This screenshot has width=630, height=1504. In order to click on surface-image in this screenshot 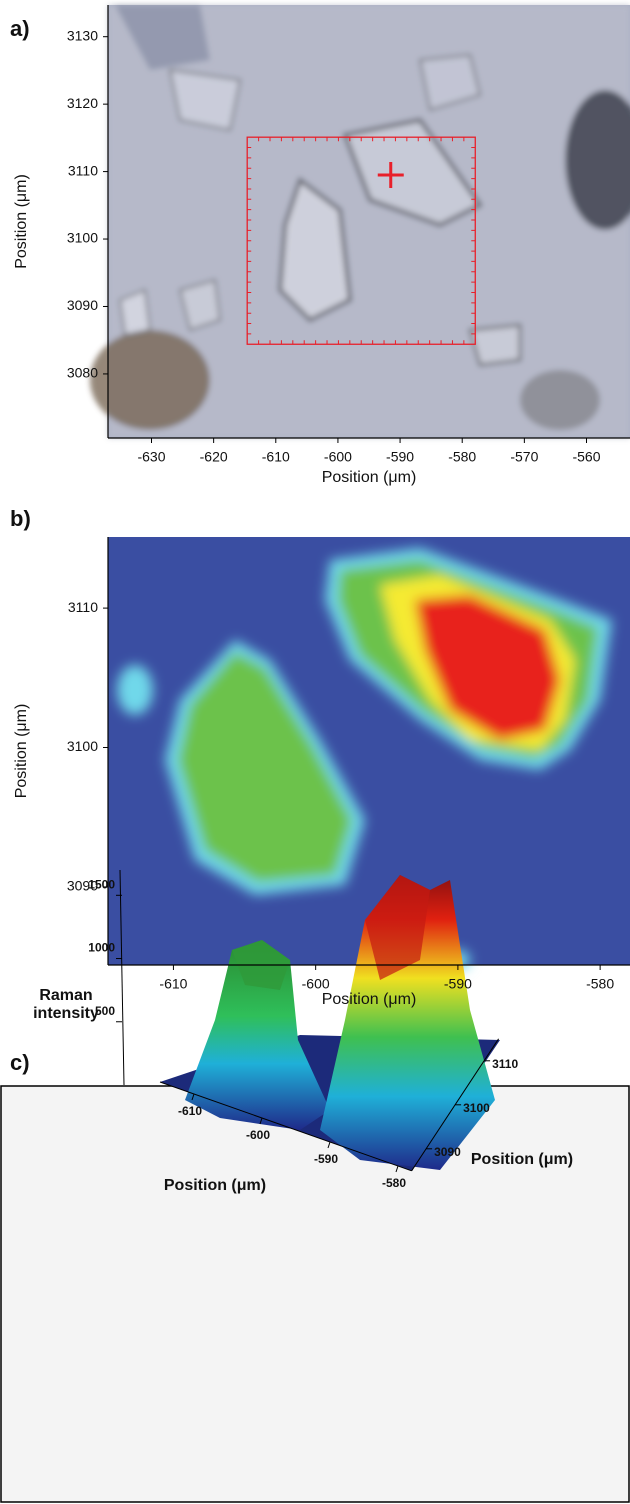, I will do `click(330, 1023)`.